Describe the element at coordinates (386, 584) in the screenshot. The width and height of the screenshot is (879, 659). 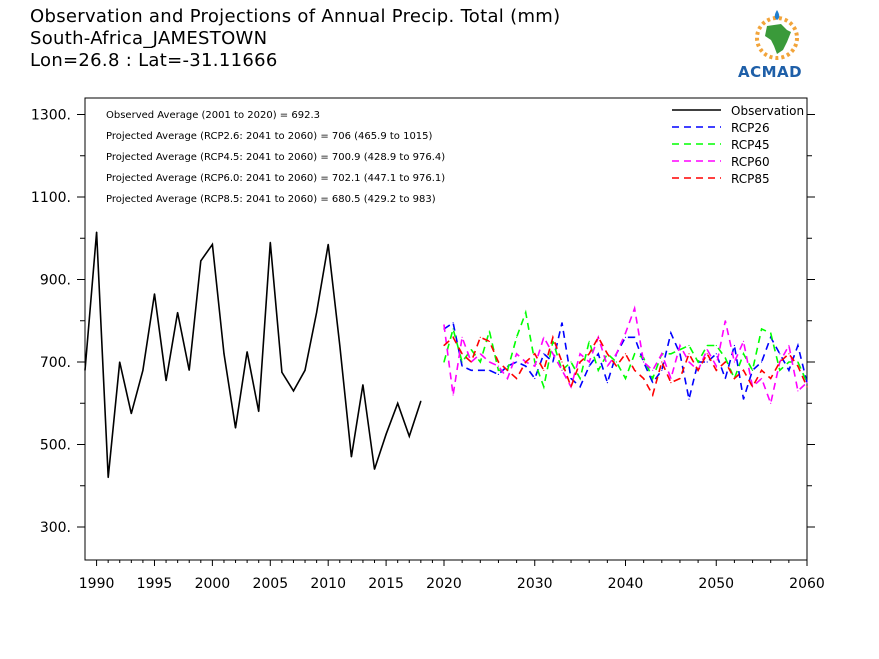
I see `x-tick-label: 2015` at that location.